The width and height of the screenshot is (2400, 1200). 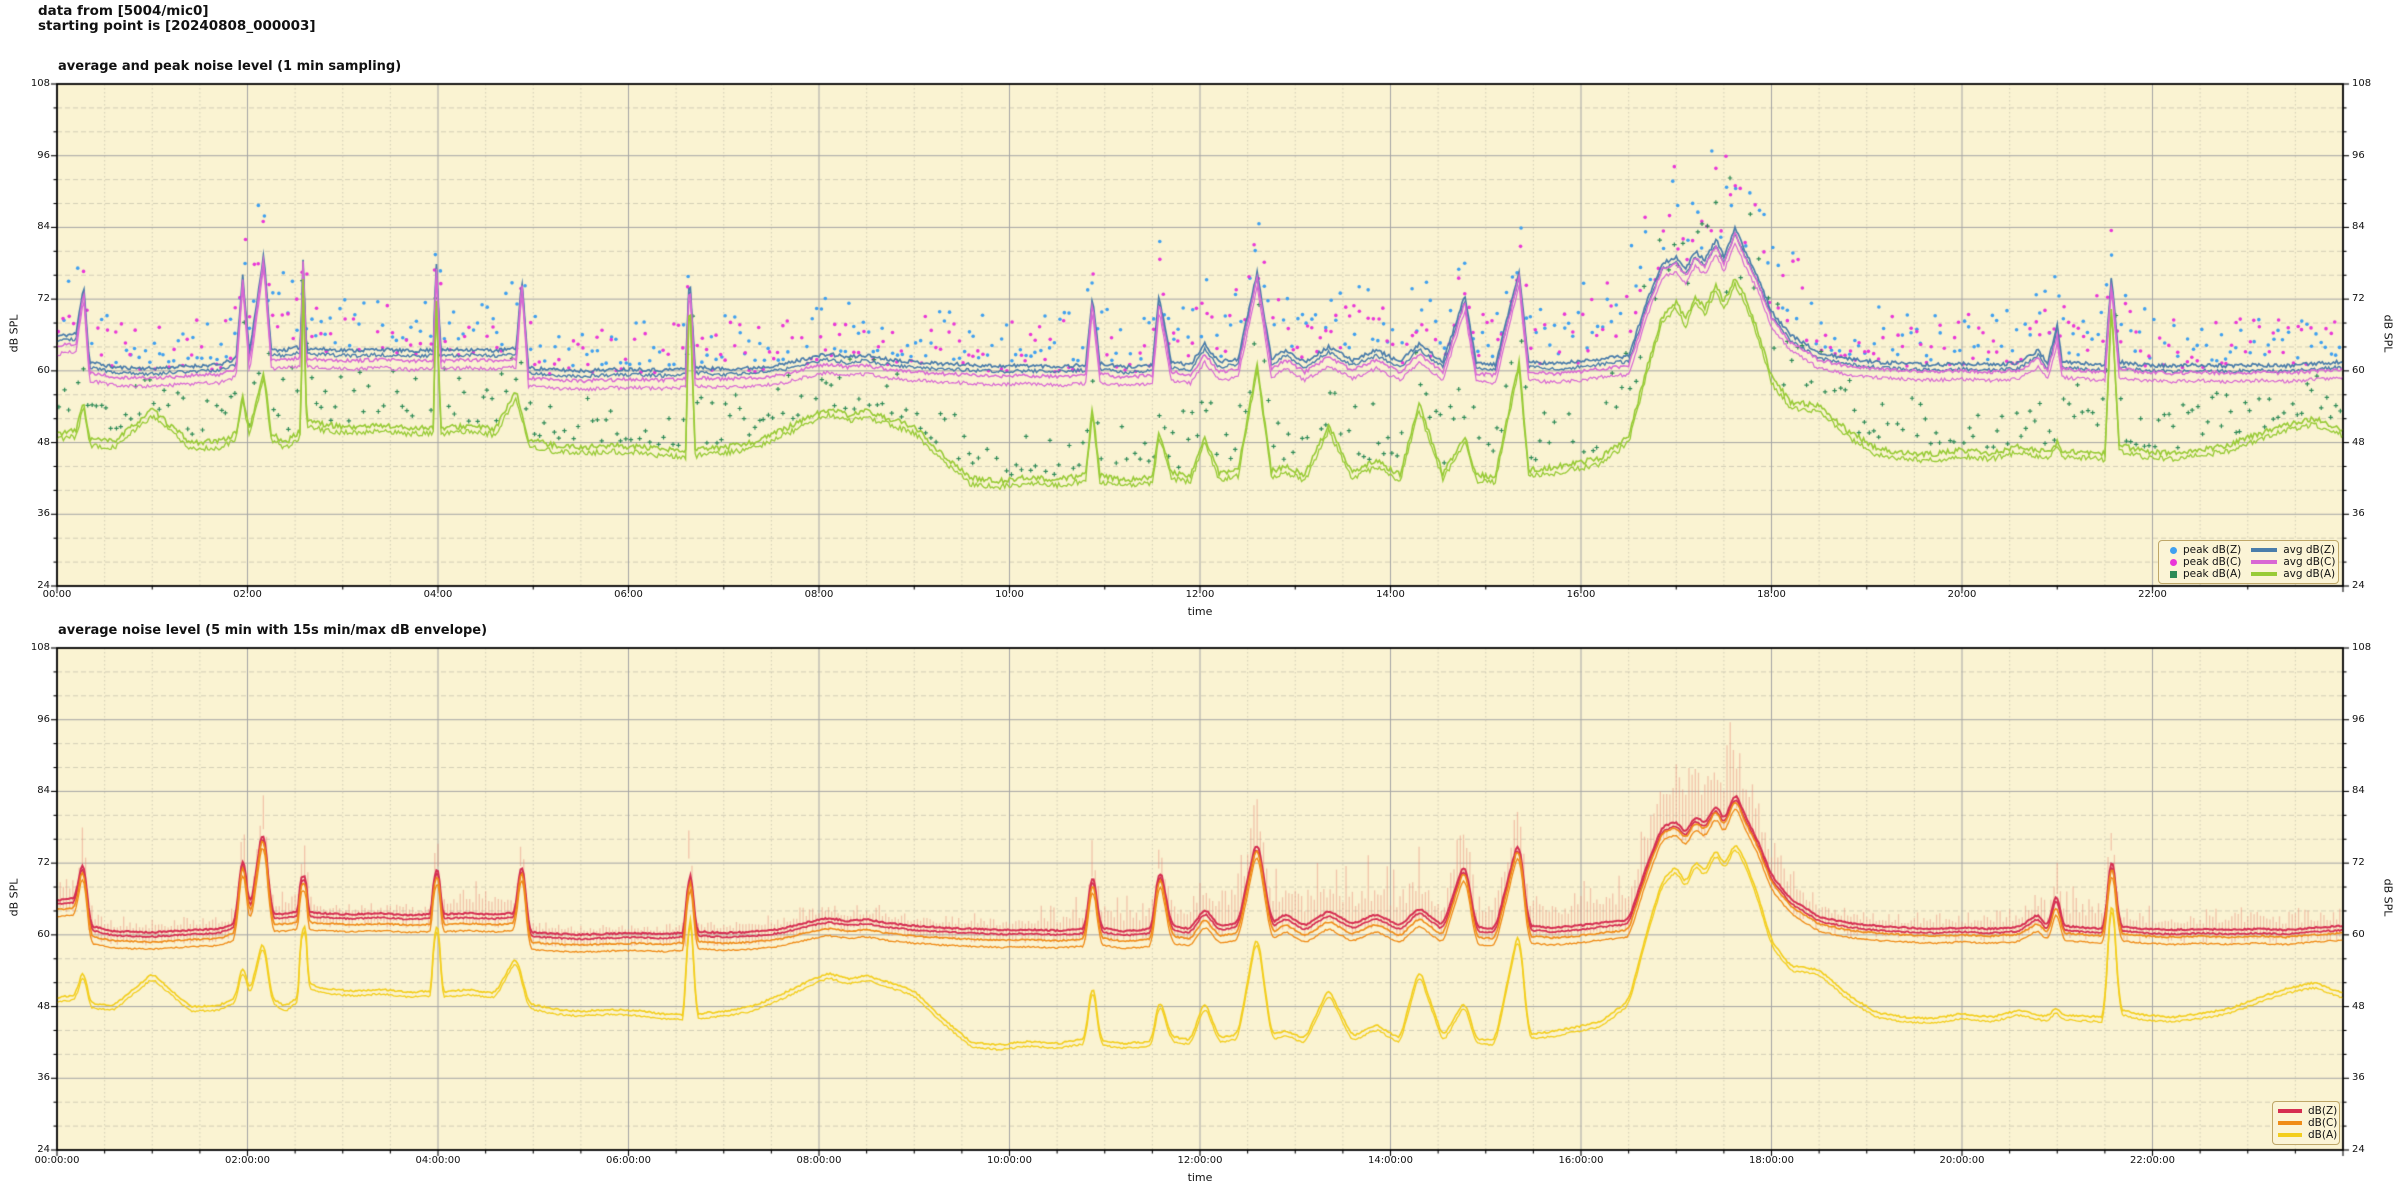 I want to click on legend-row: dB(A), so click(x=2308, y=1135).